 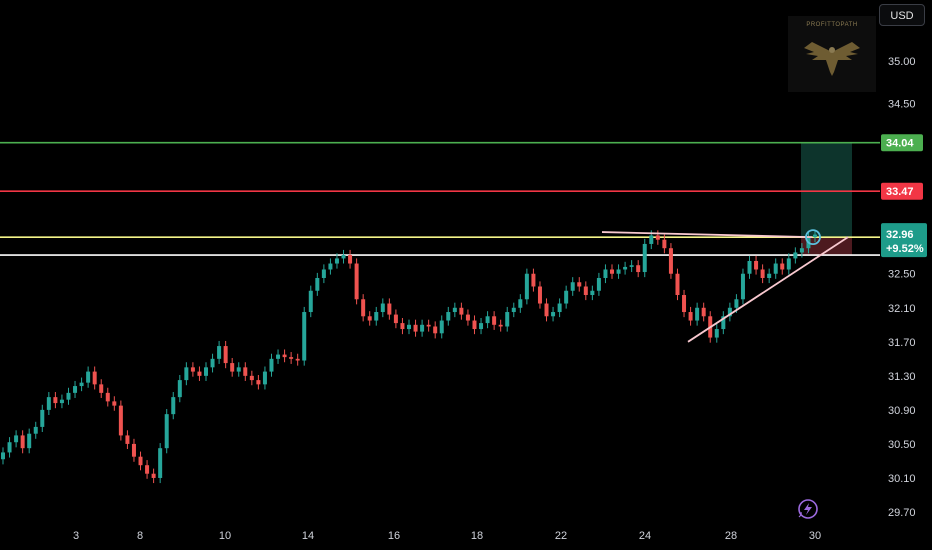 What do you see at coordinates (826, 246) in the screenshot?
I see `stop-zone` at bounding box center [826, 246].